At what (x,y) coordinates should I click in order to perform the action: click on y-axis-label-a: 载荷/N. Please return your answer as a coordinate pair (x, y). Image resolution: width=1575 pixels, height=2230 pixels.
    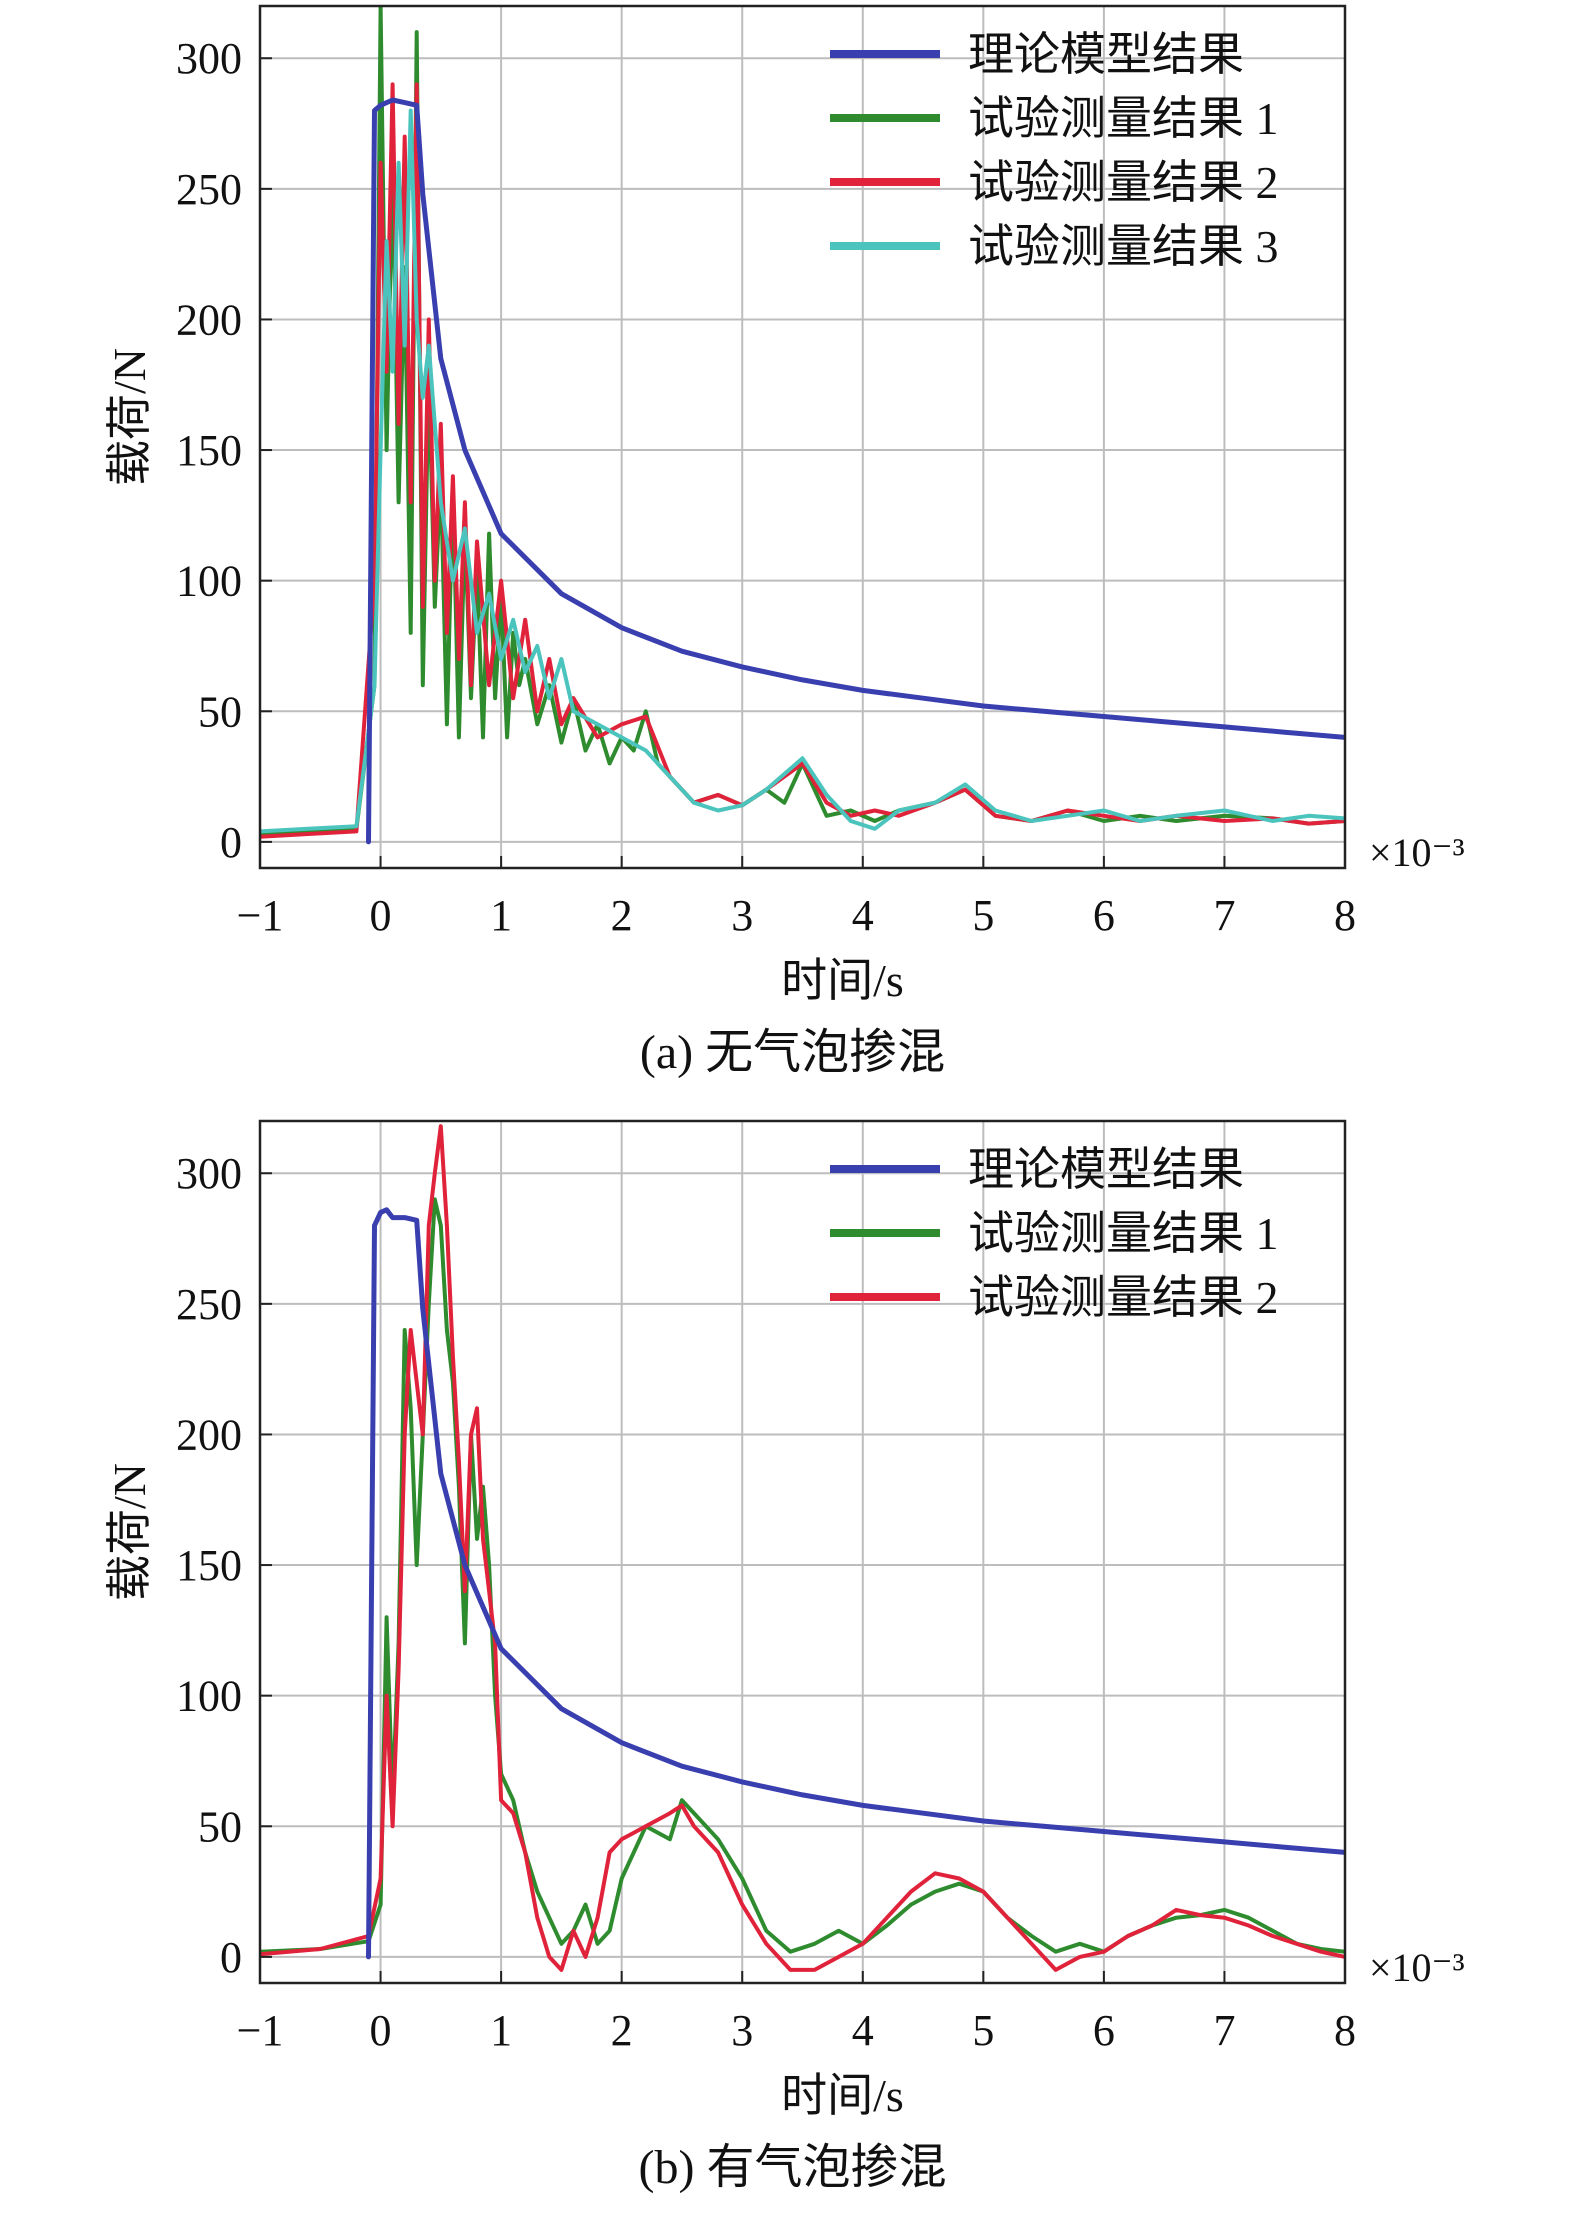
    Looking at the image, I should click on (129, 417).